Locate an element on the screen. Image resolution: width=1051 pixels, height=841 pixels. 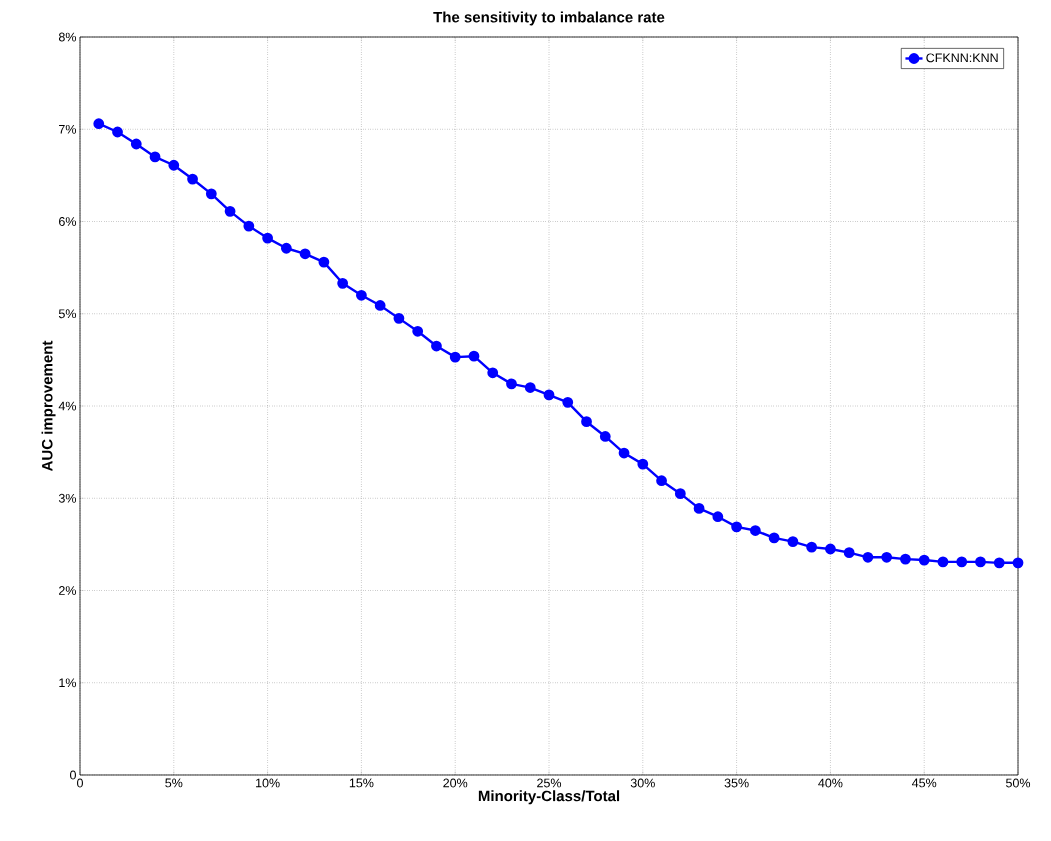
y-tick-label: 4% is located at coordinates (67, 406).